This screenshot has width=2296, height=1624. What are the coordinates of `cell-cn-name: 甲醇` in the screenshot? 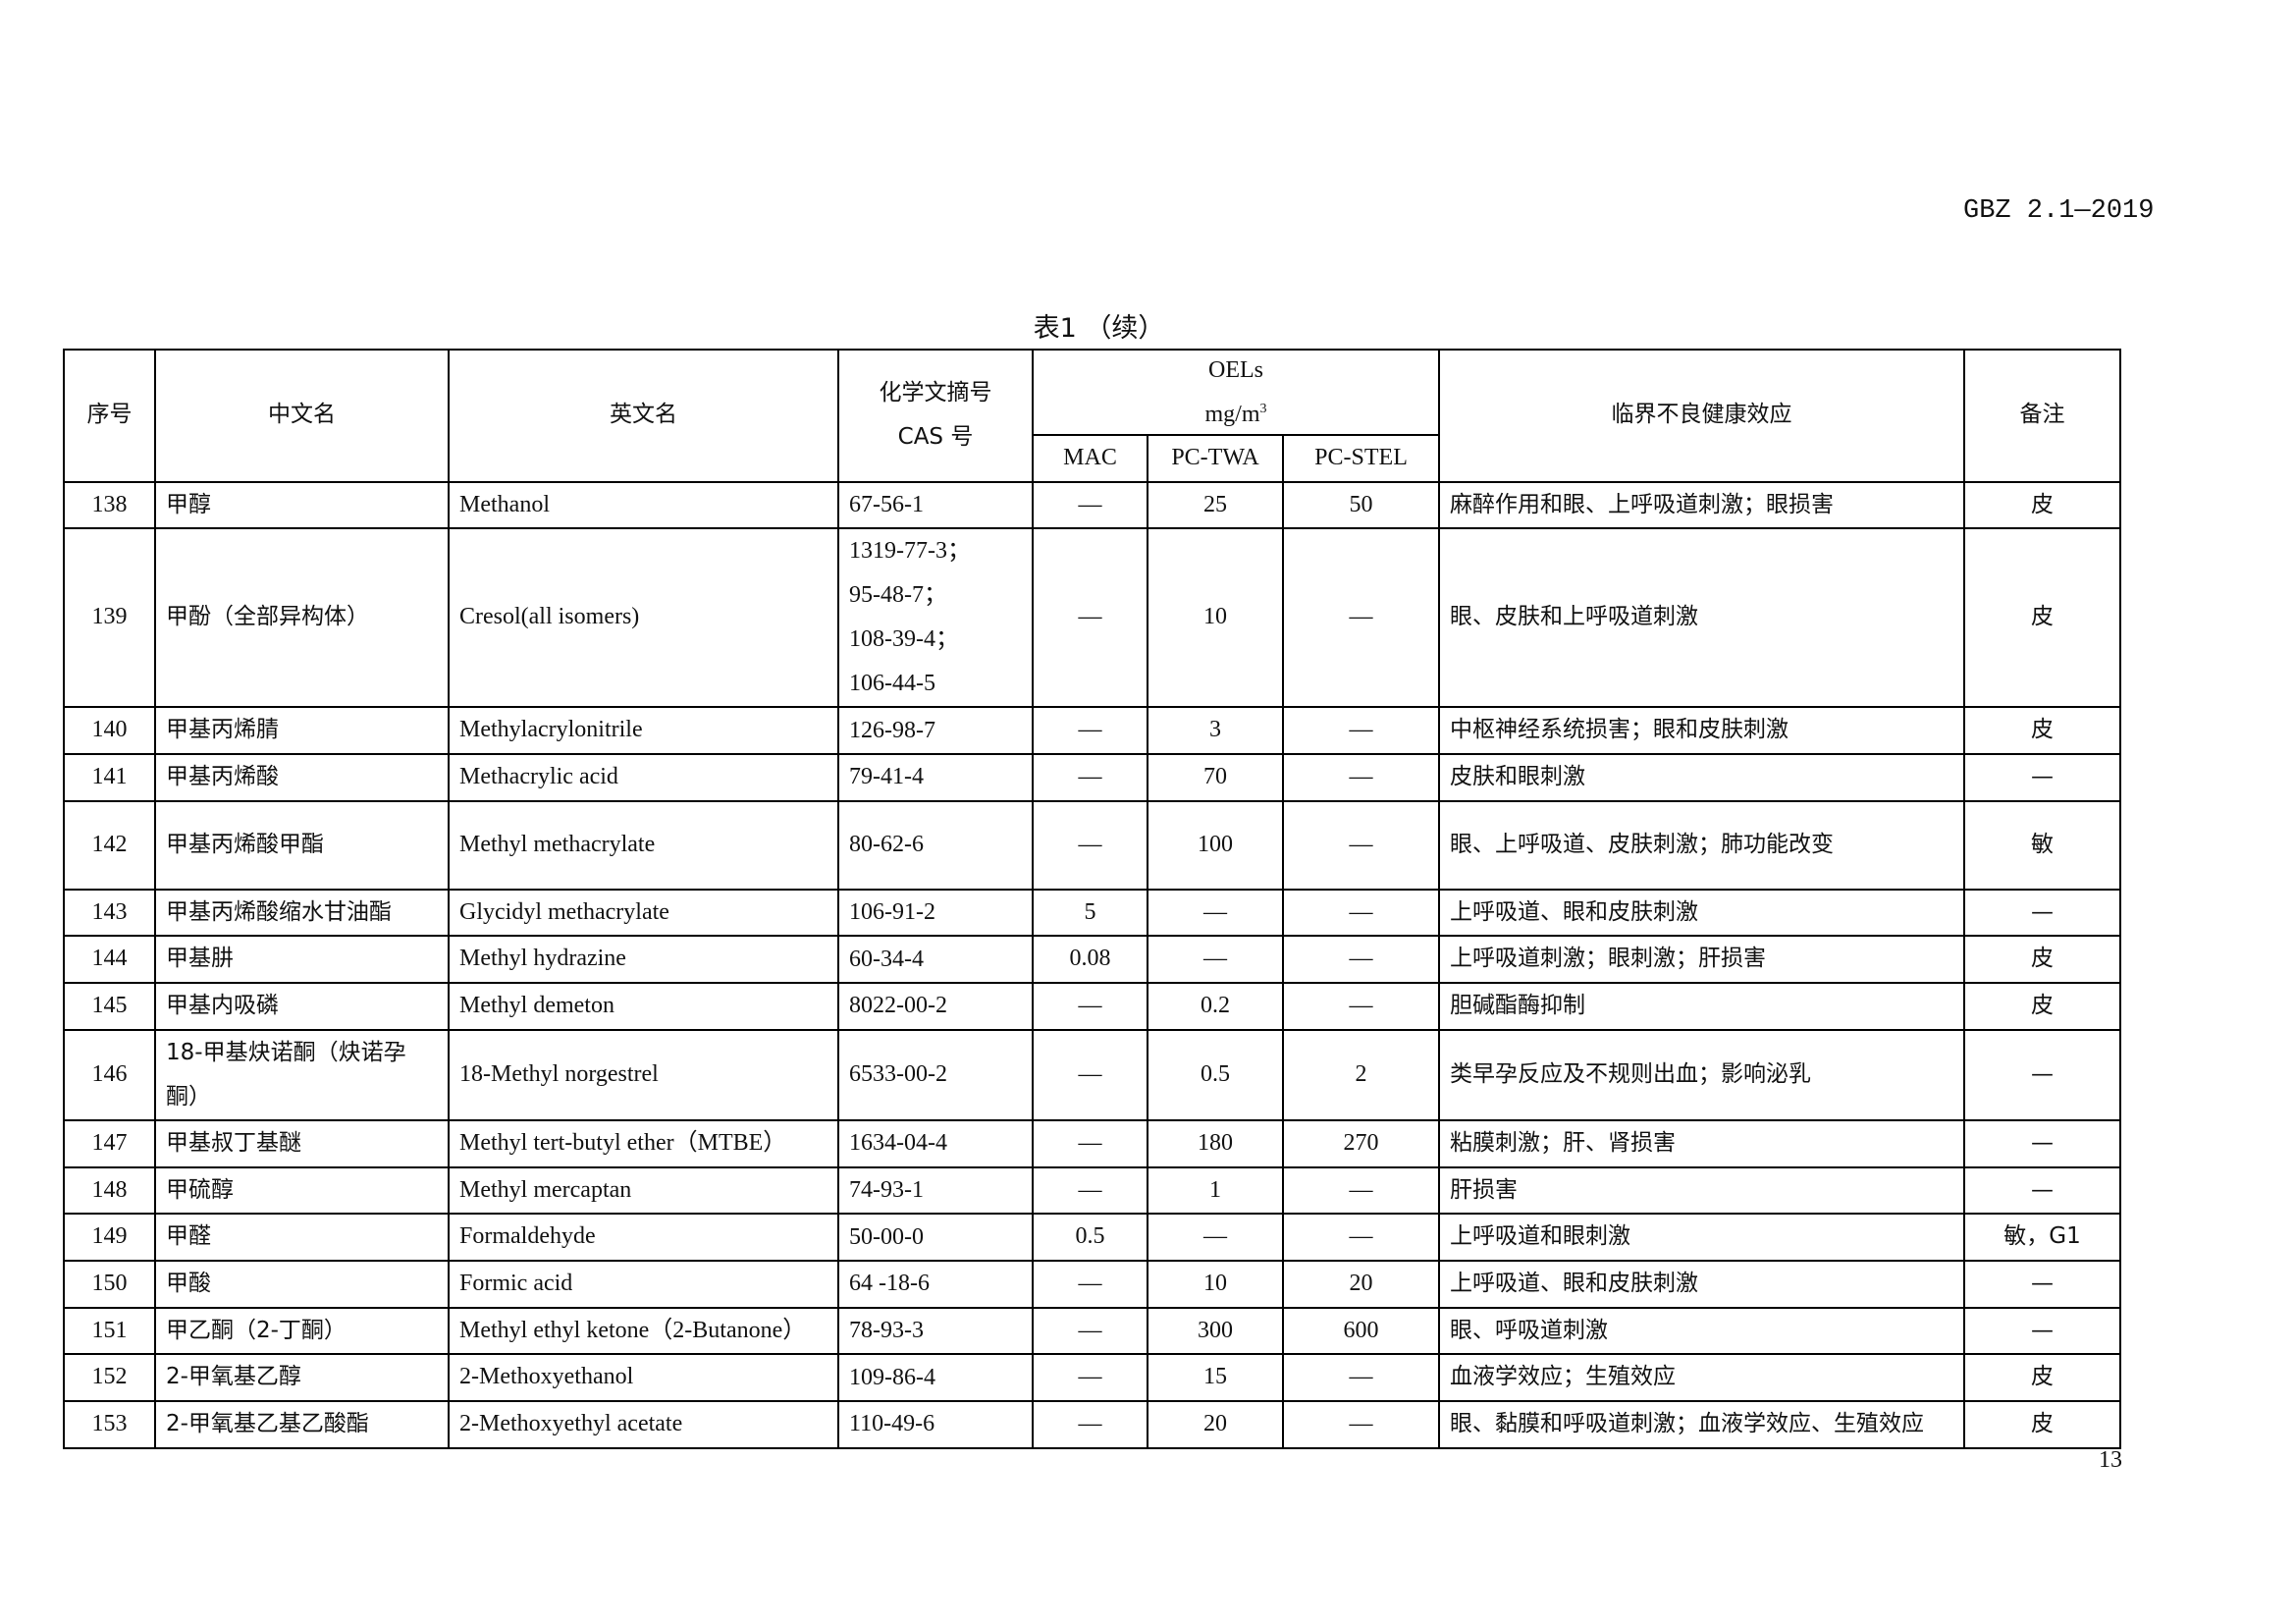 It's located at (302, 505).